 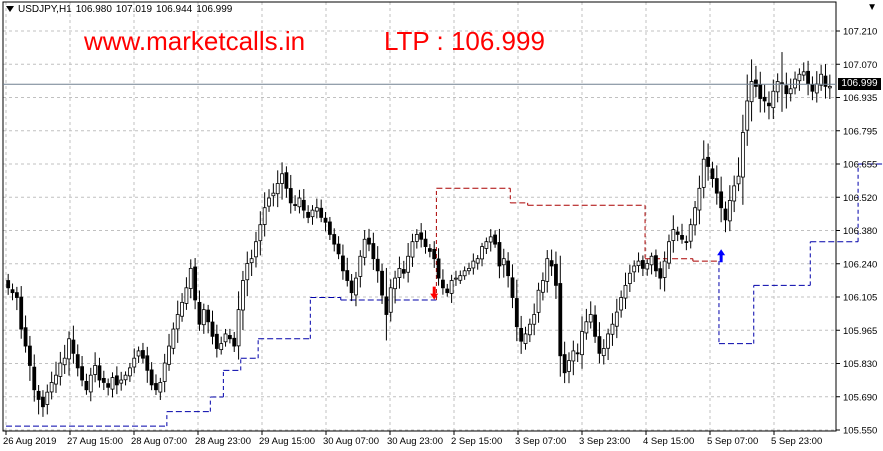 I want to click on x-tick-label: 2 Sep 15:00, so click(x=476, y=441).